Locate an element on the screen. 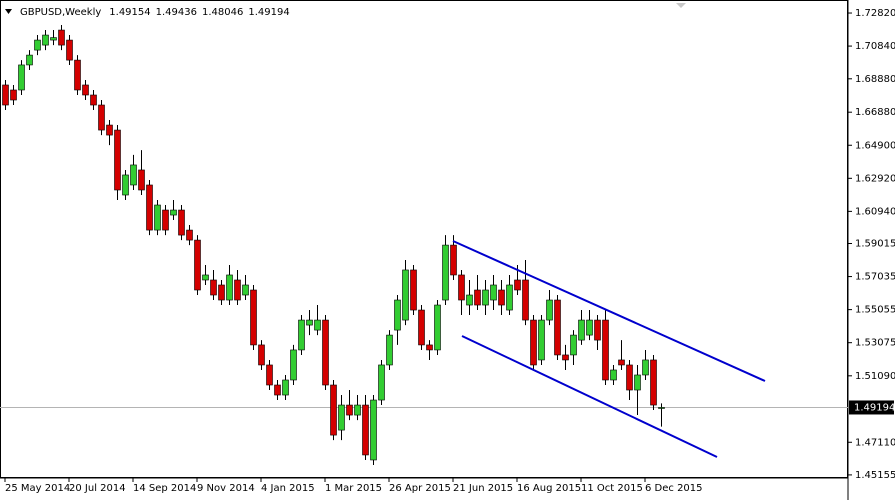 This screenshot has height=500, width=895. header-low: 1.48046 is located at coordinates (222, 12).